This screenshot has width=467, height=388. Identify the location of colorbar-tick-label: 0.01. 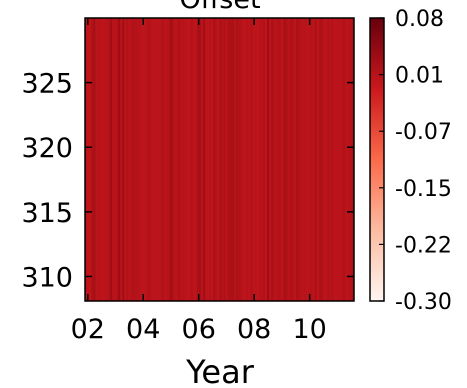
(419, 76).